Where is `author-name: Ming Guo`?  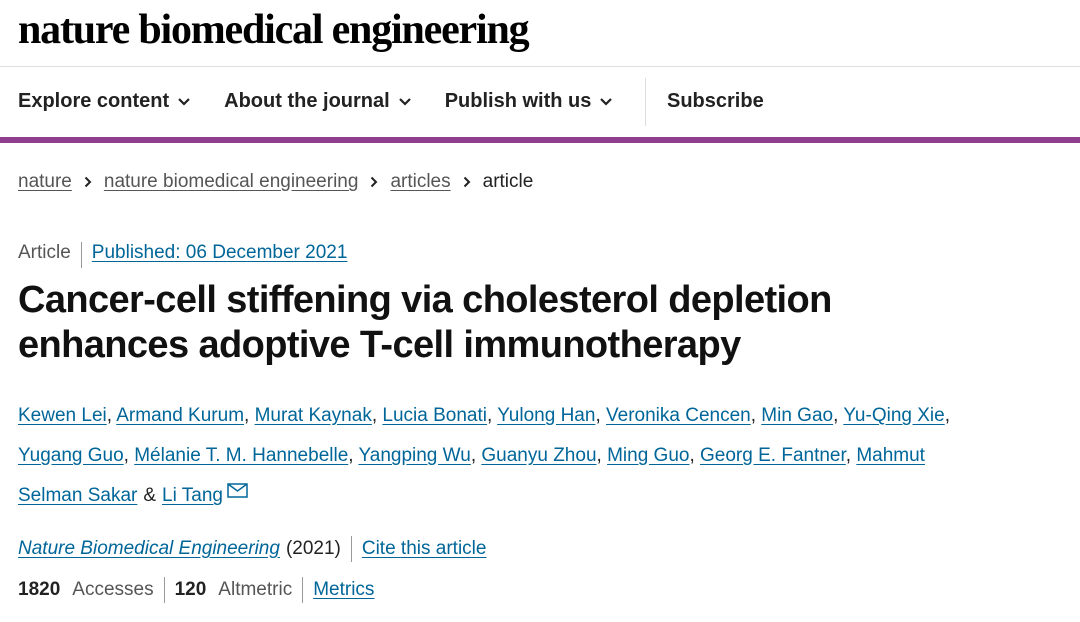
author-name: Ming Guo is located at coordinates (648, 455).